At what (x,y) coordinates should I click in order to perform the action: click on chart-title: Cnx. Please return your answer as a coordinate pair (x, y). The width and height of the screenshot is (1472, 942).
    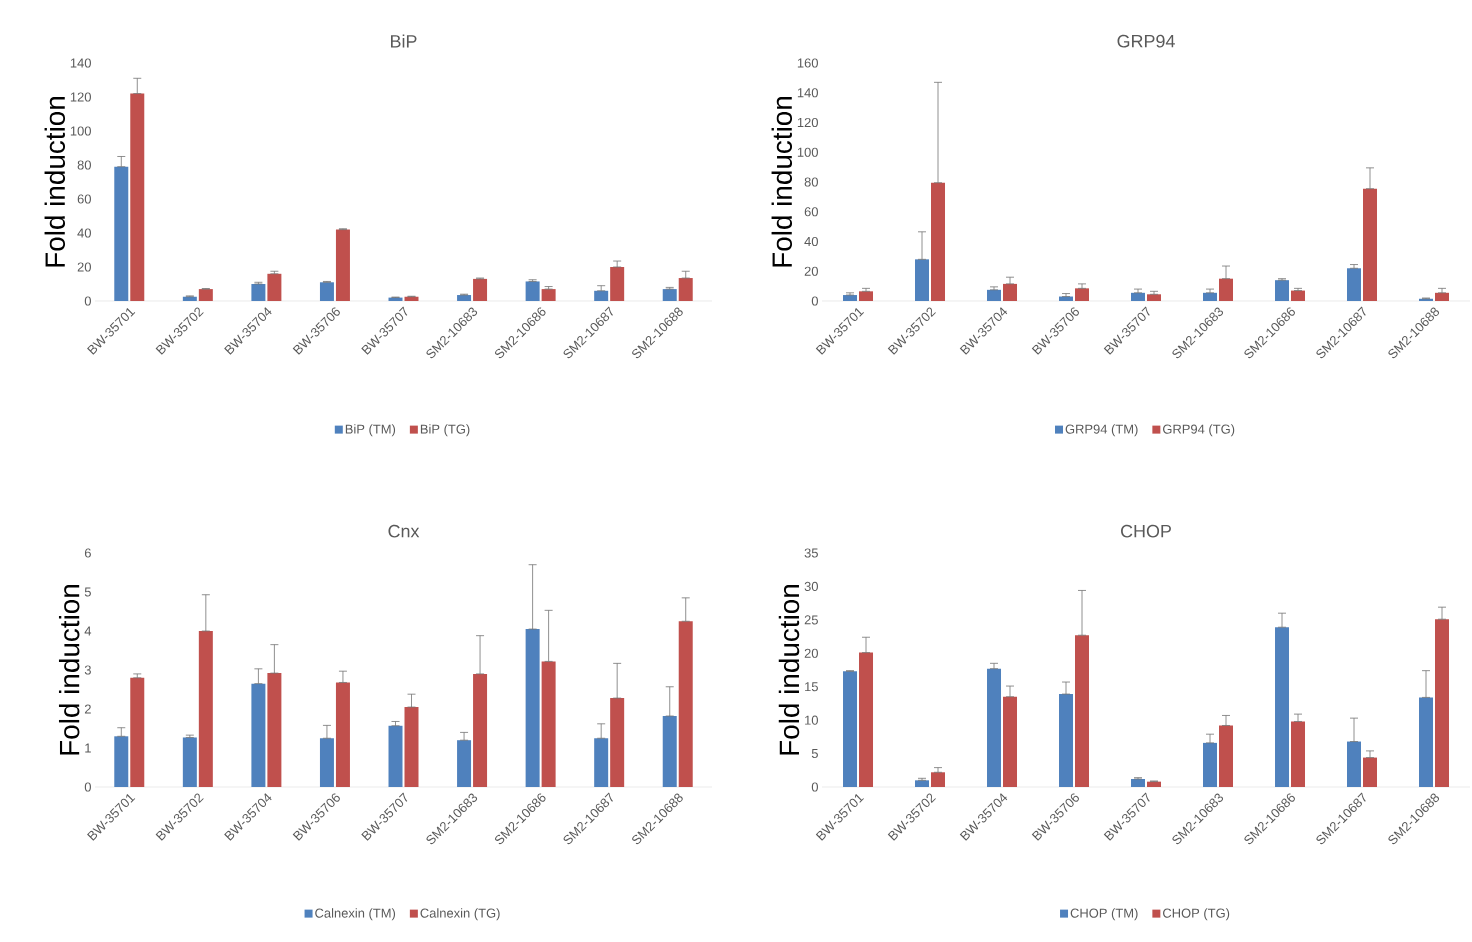
    Looking at the image, I should click on (404, 531).